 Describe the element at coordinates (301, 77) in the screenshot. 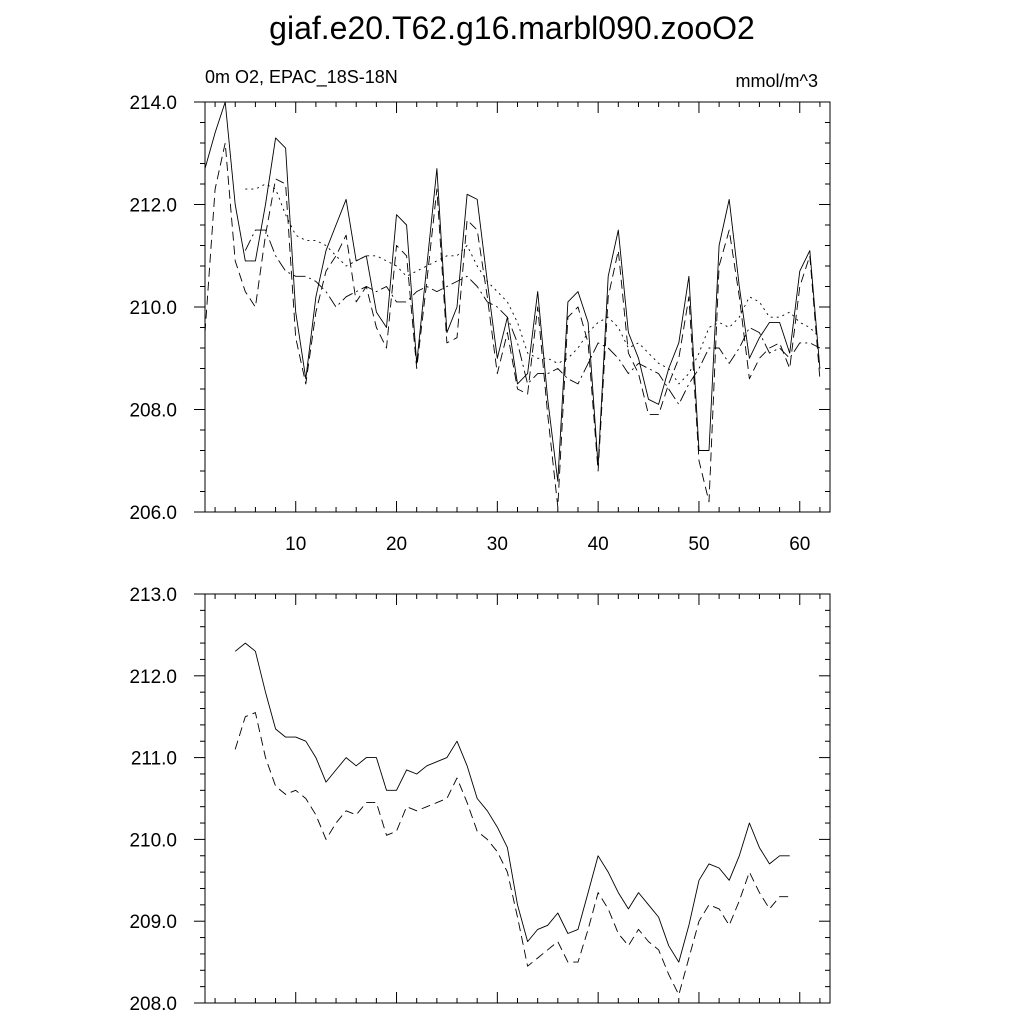

I see `top-panel-left-label: 0m O2, EPAC_18S-18N` at that location.